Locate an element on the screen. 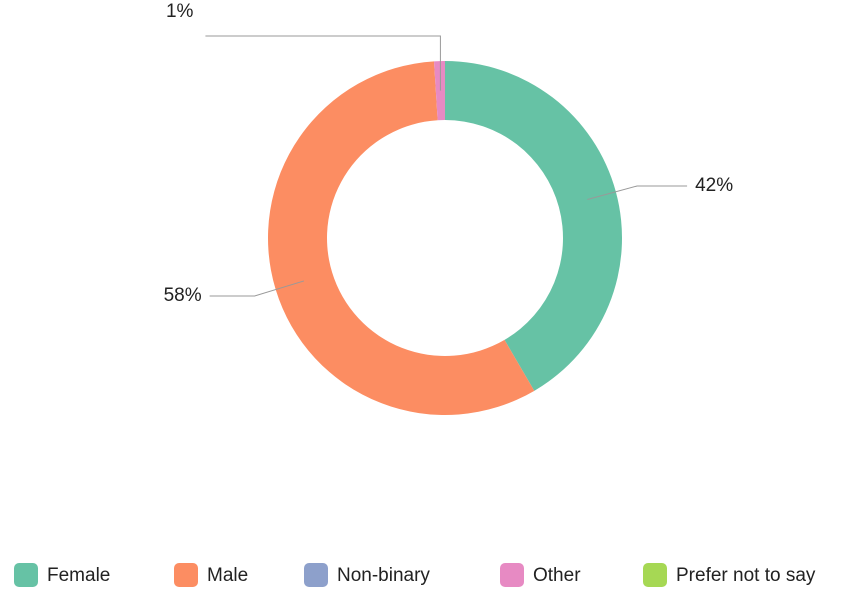 The width and height of the screenshot is (854, 589). legend-label: Female is located at coordinates (78, 575).